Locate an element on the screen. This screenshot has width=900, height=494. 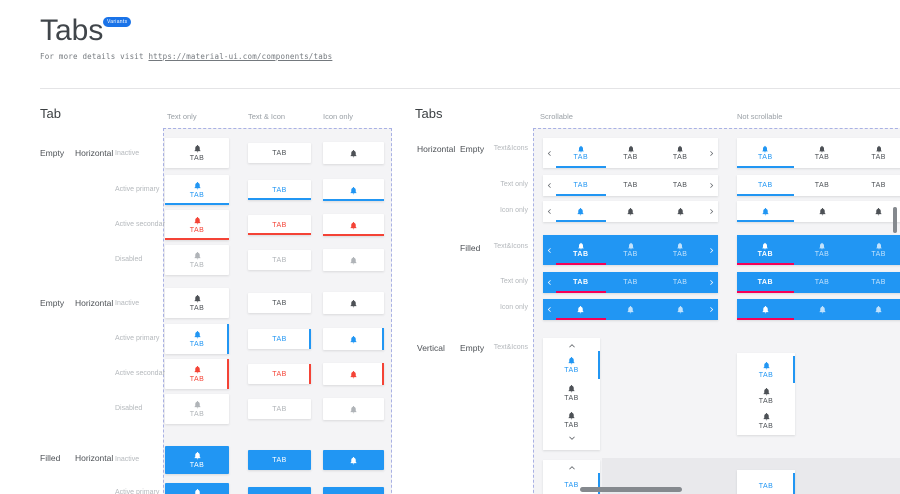
variant-label: Empty is located at coordinates (472, 348).